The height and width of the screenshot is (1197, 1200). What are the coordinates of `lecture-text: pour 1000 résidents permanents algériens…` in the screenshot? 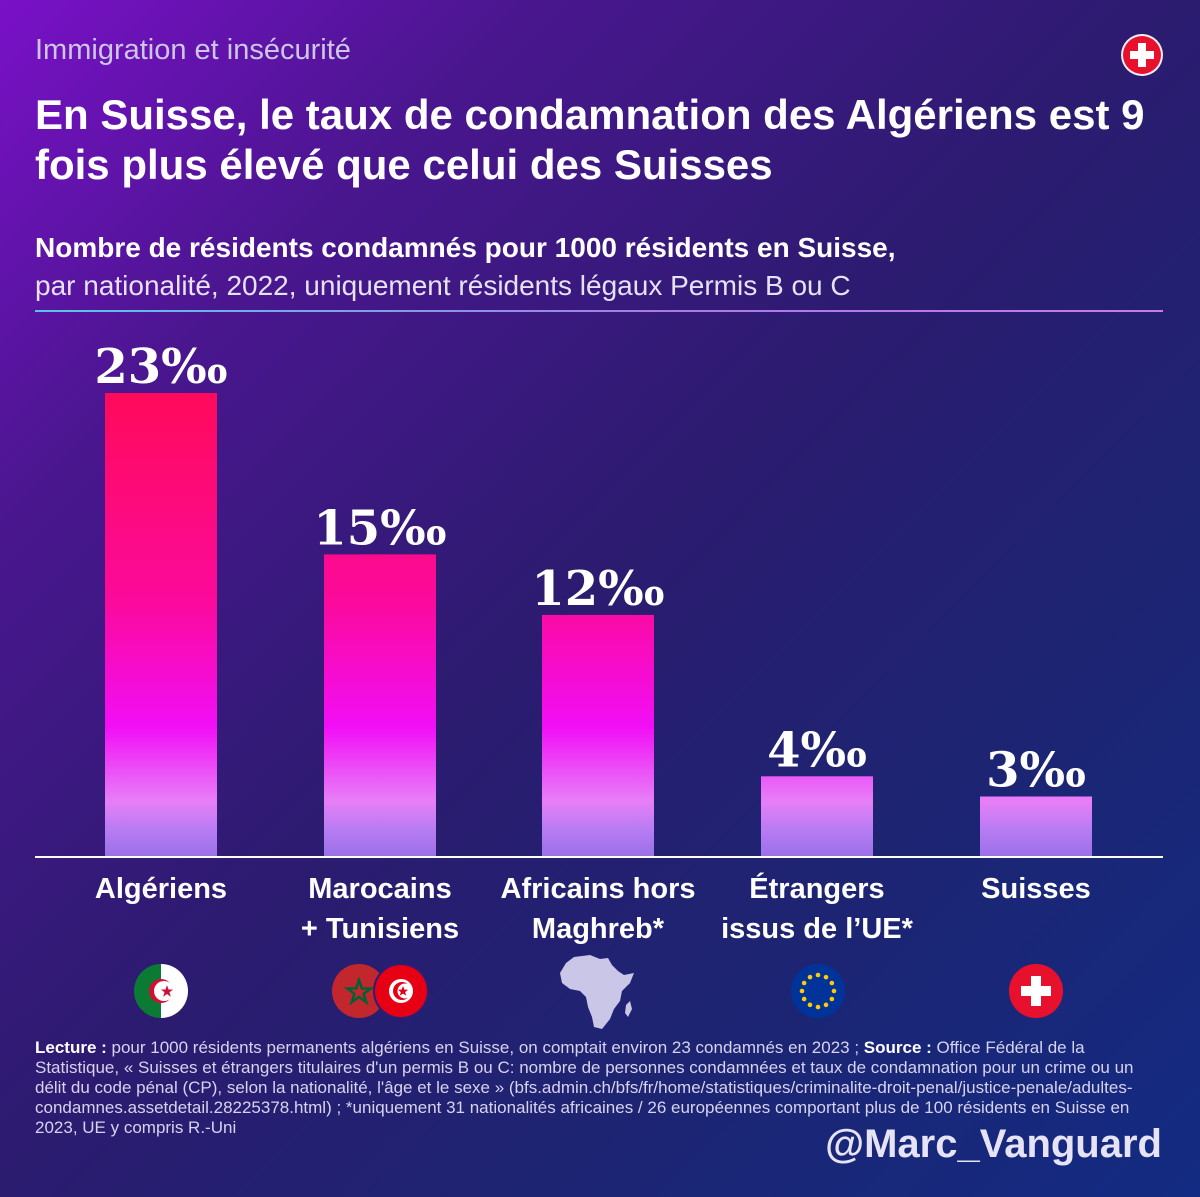 It's located at (485, 1047).